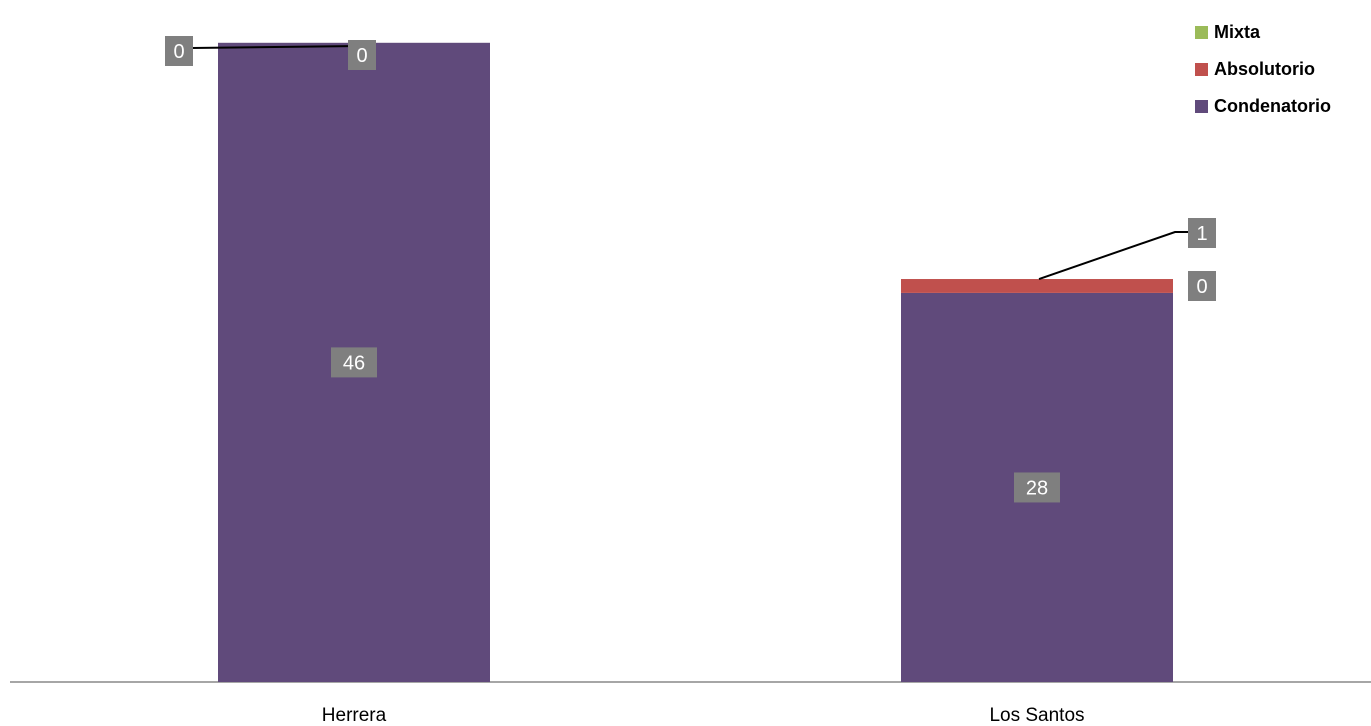 This screenshot has height=726, width=1371. What do you see at coordinates (1201, 69) in the screenshot?
I see `legend-swatch-absolutorio` at bounding box center [1201, 69].